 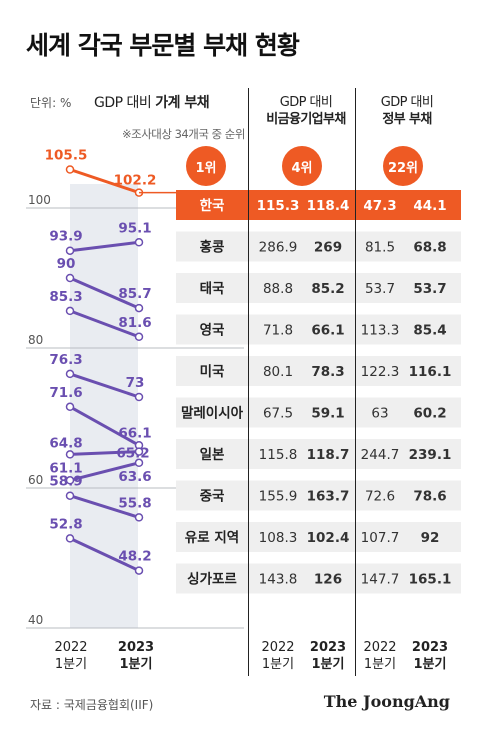 What do you see at coordinates (327, 289) in the screenshot?
I see `corp-2023-2: 85.2` at bounding box center [327, 289].